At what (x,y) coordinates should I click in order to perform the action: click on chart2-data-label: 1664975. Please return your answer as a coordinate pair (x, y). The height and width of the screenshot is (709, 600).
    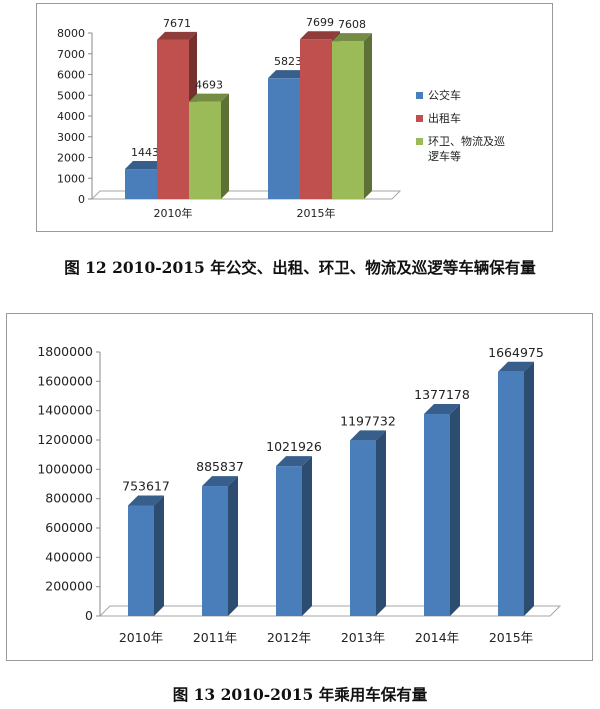
    Looking at the image, I should click on (516, 352).